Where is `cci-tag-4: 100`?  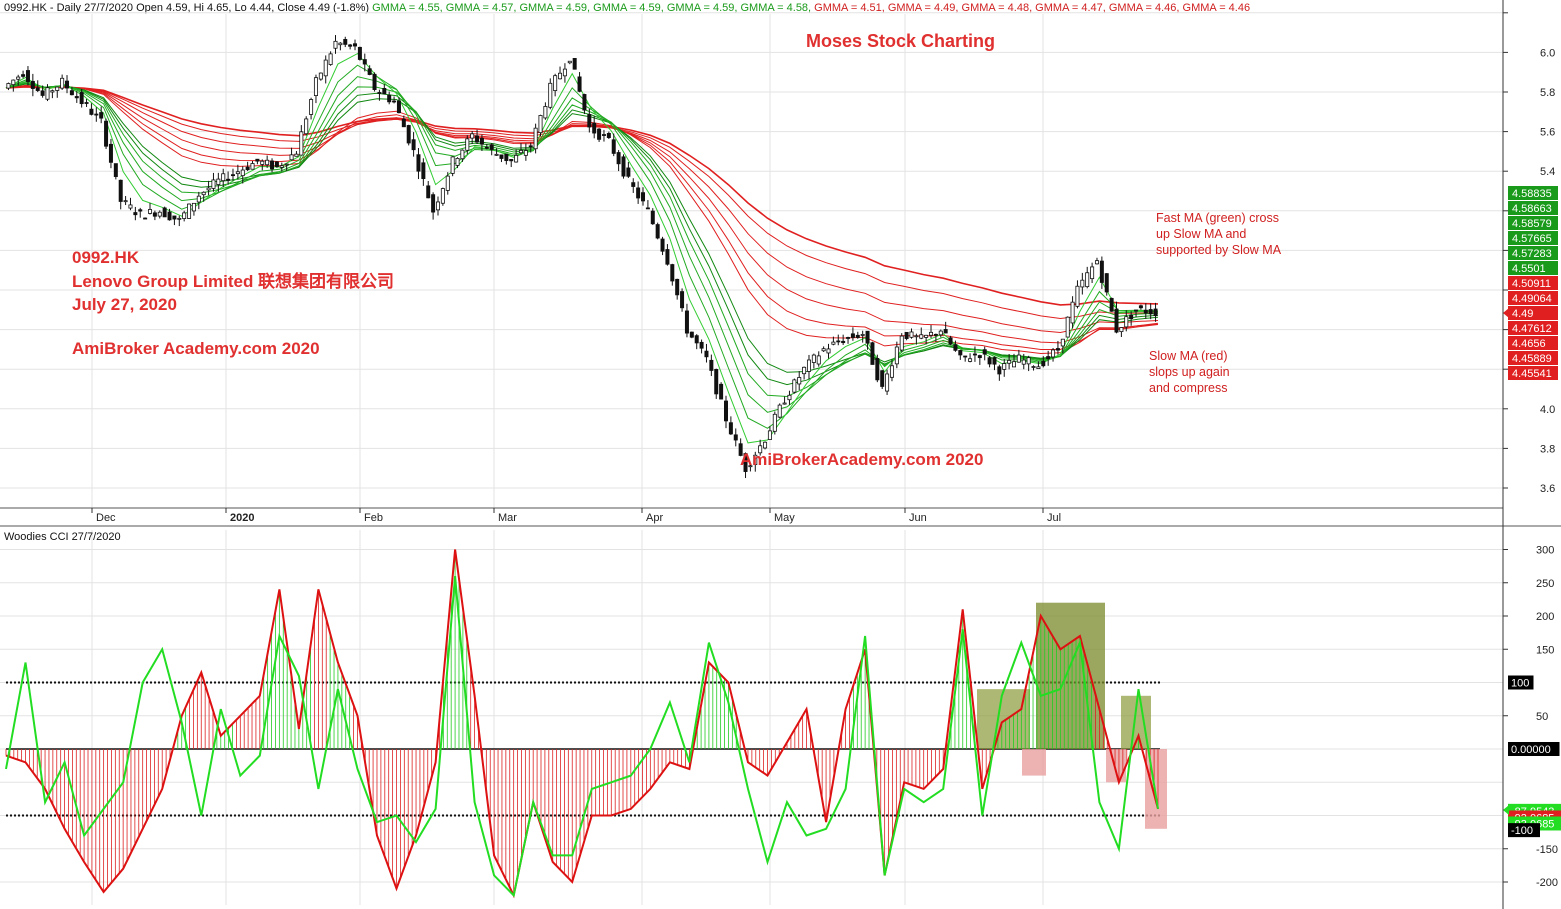
cci-tag-4: 100 is located at coordinates (1520, 684).